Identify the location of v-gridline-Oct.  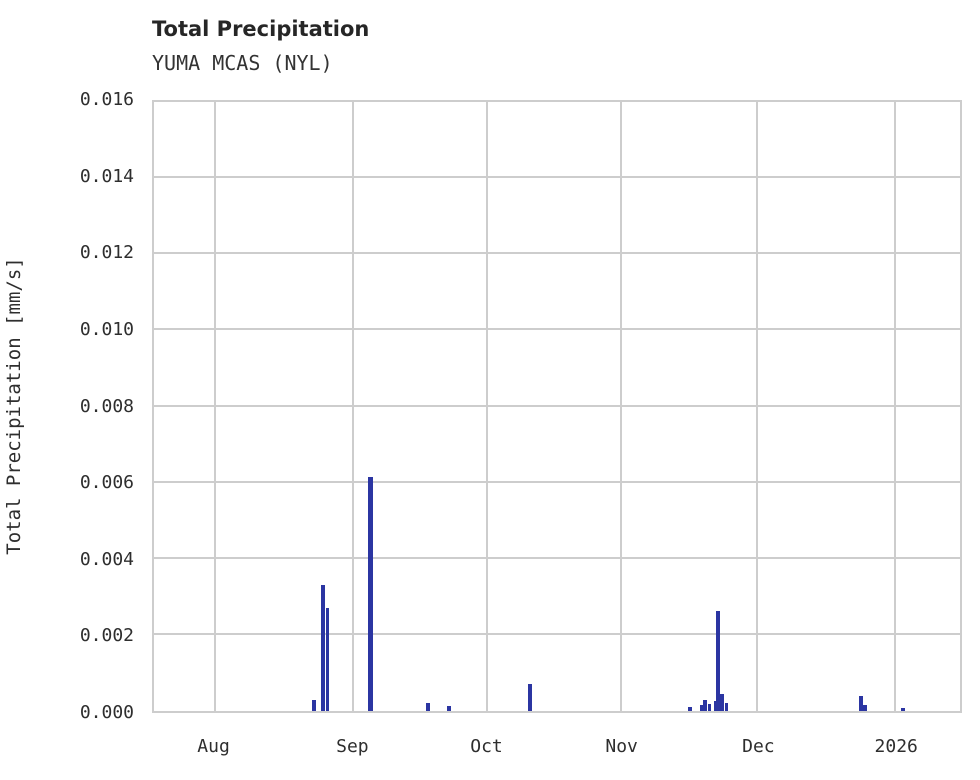
(486, 406).